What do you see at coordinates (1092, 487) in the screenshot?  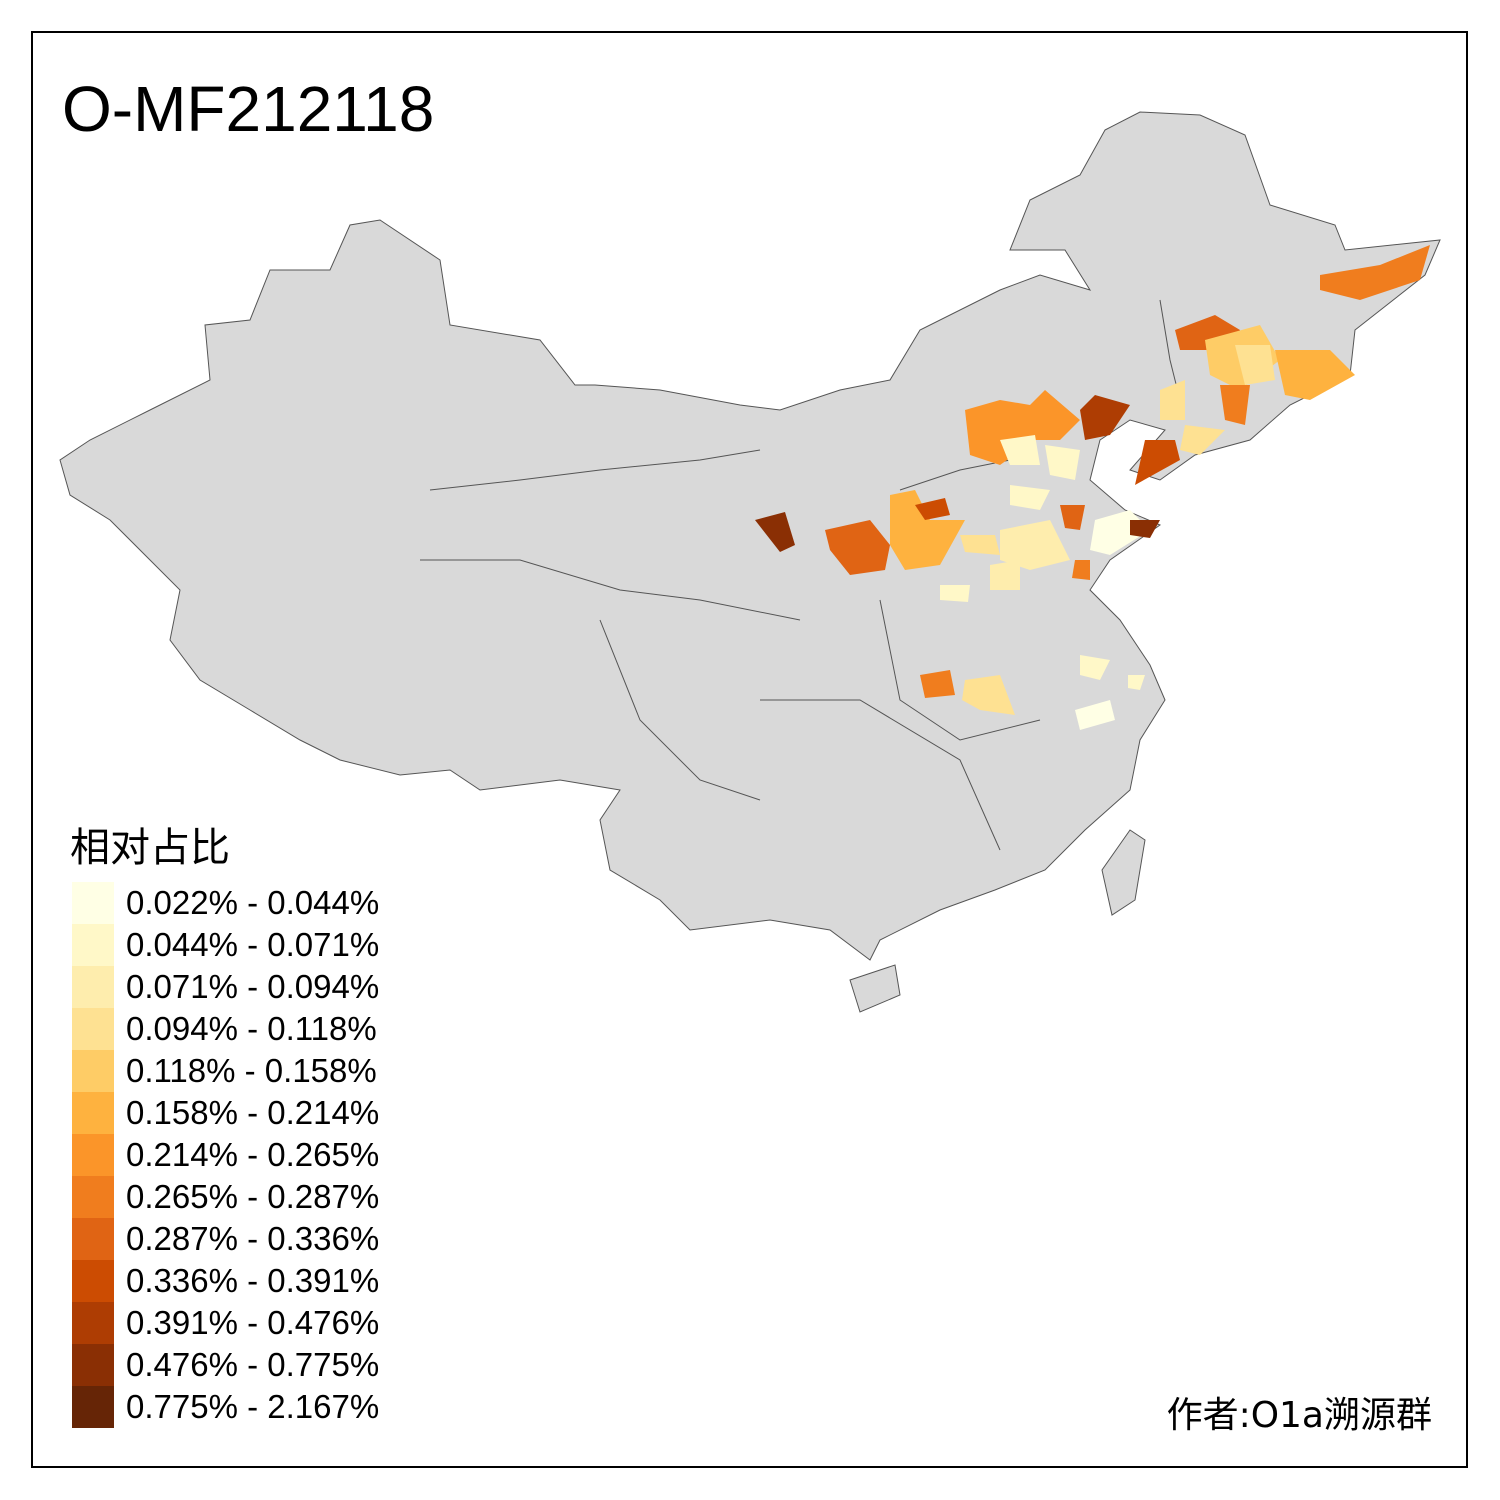 I see `highlighted-regions` at bounding box center [1092, 487].